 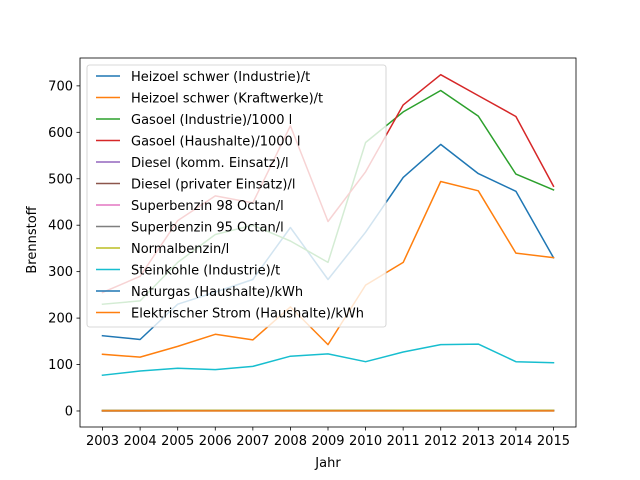 What do you see at coordinates (290, 441) in the screenshot?
I see `x-tick-label: 2008` at bounding box center [290, 441].